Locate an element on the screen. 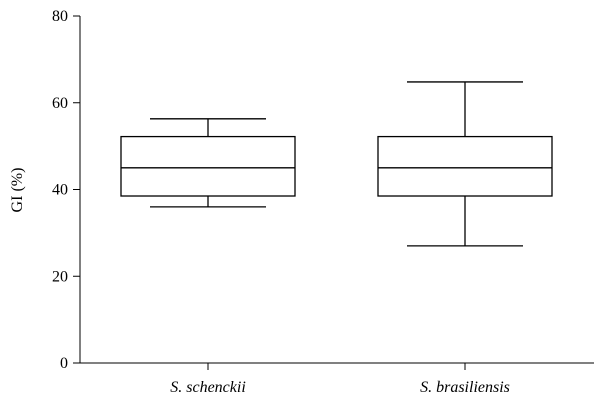 Image resolution: width=594 pixels, height=405 pixels. x-tick-label: S. brasiliensis is located at coordinates (465, 387).